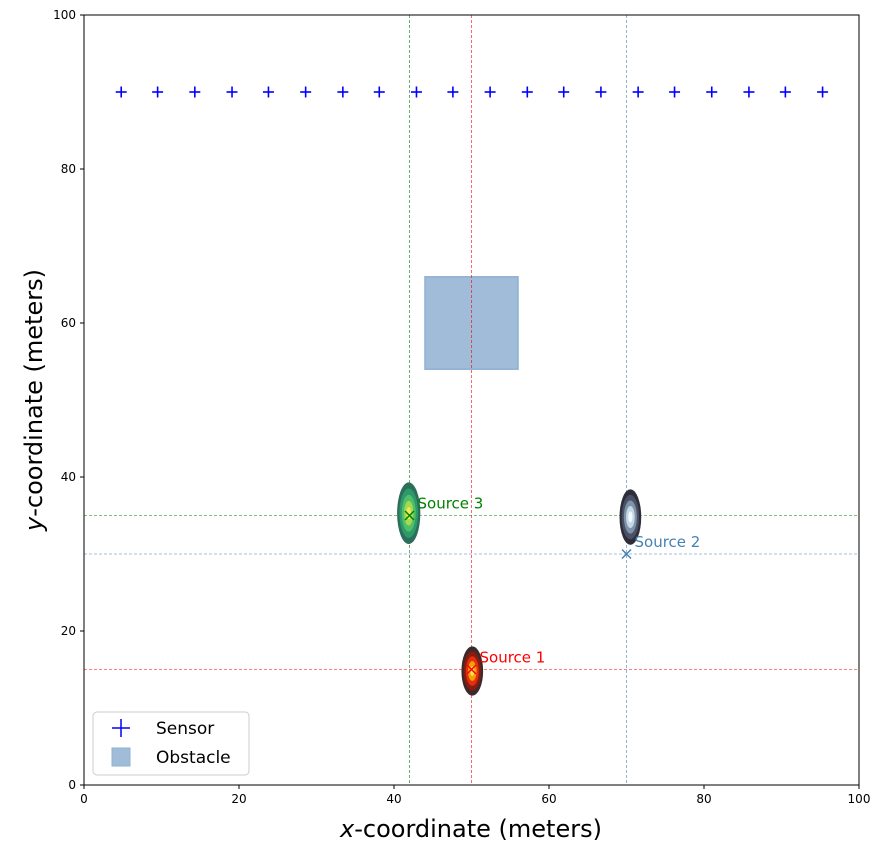 The width and height of the screenshot is (881, 853). I want to click on legend-box, so click(171, 743).